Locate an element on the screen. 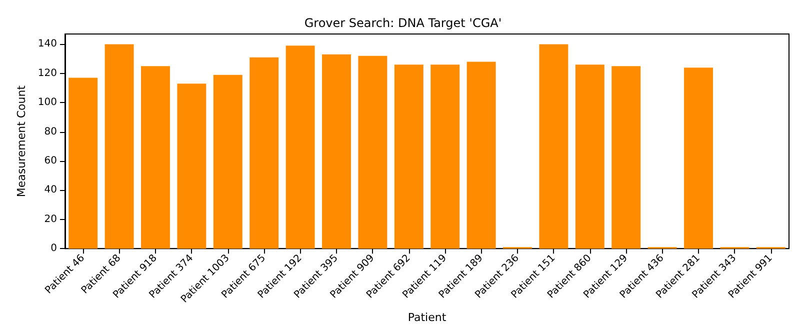 The image size is (806, 336). y-tick-label: 100 is located at coordinates (47, 102).